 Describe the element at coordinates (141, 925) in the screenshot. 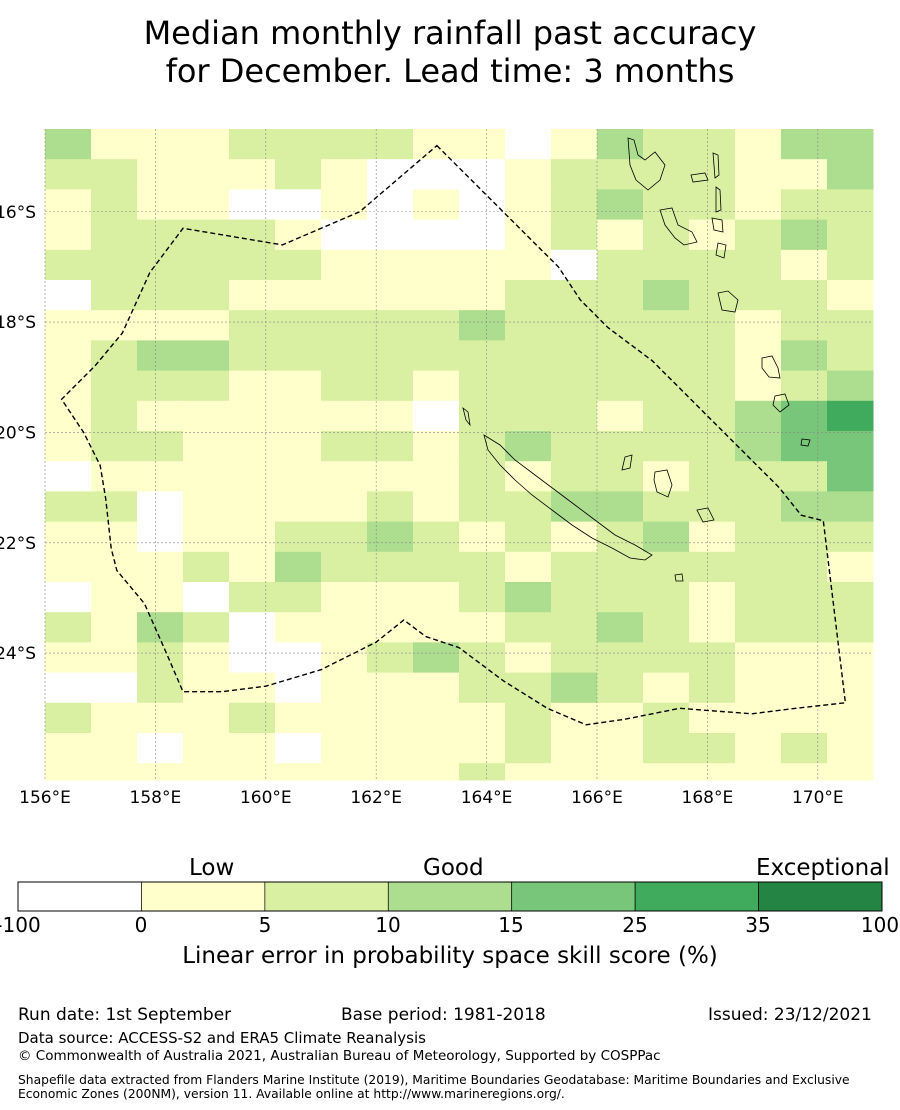

I see `colorbar-tick: 0` at that location.